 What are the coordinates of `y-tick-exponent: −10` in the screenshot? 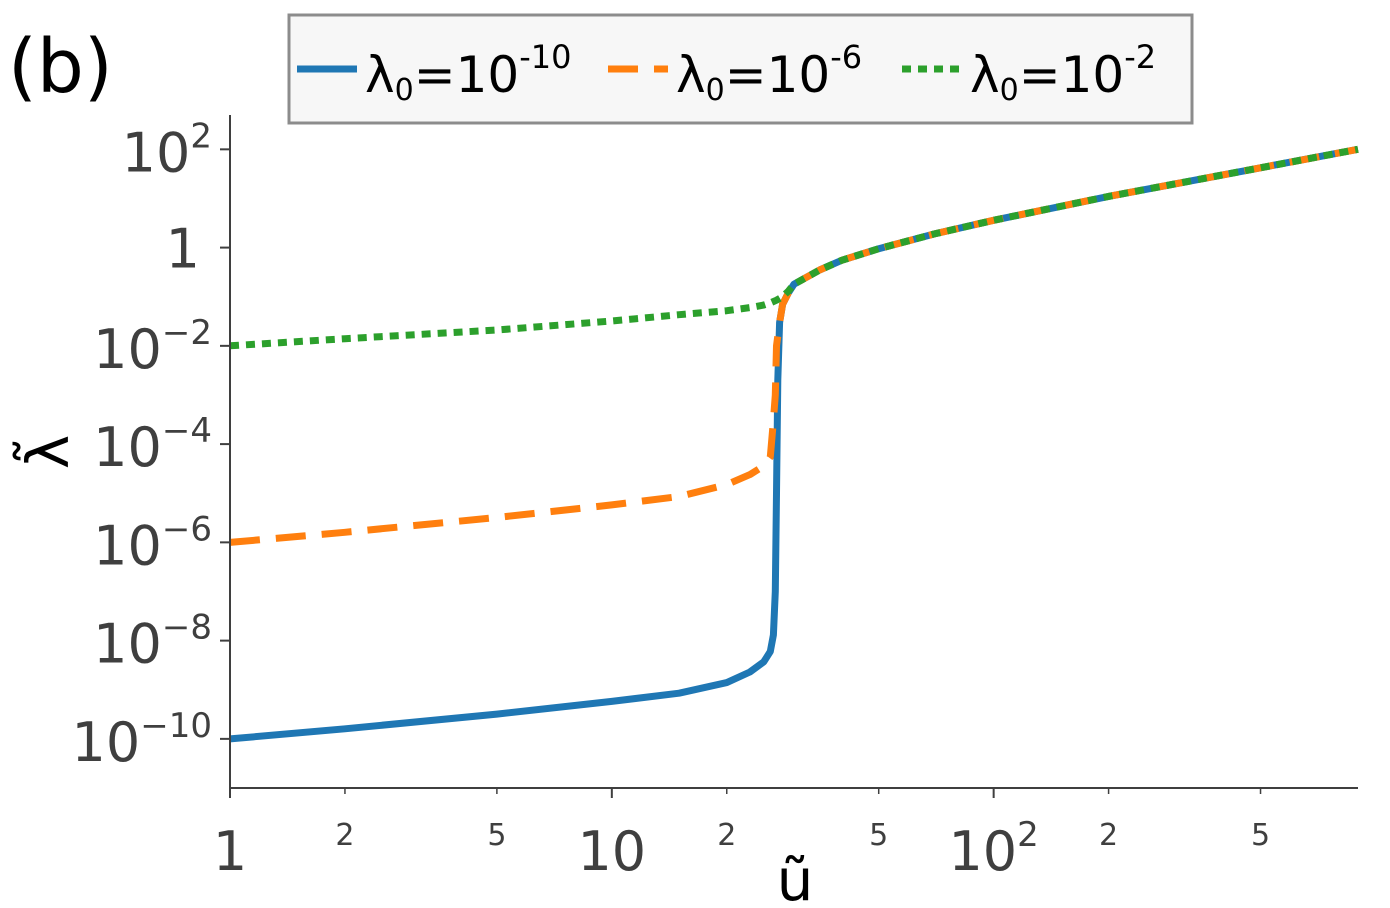 It's located at (176, 726).